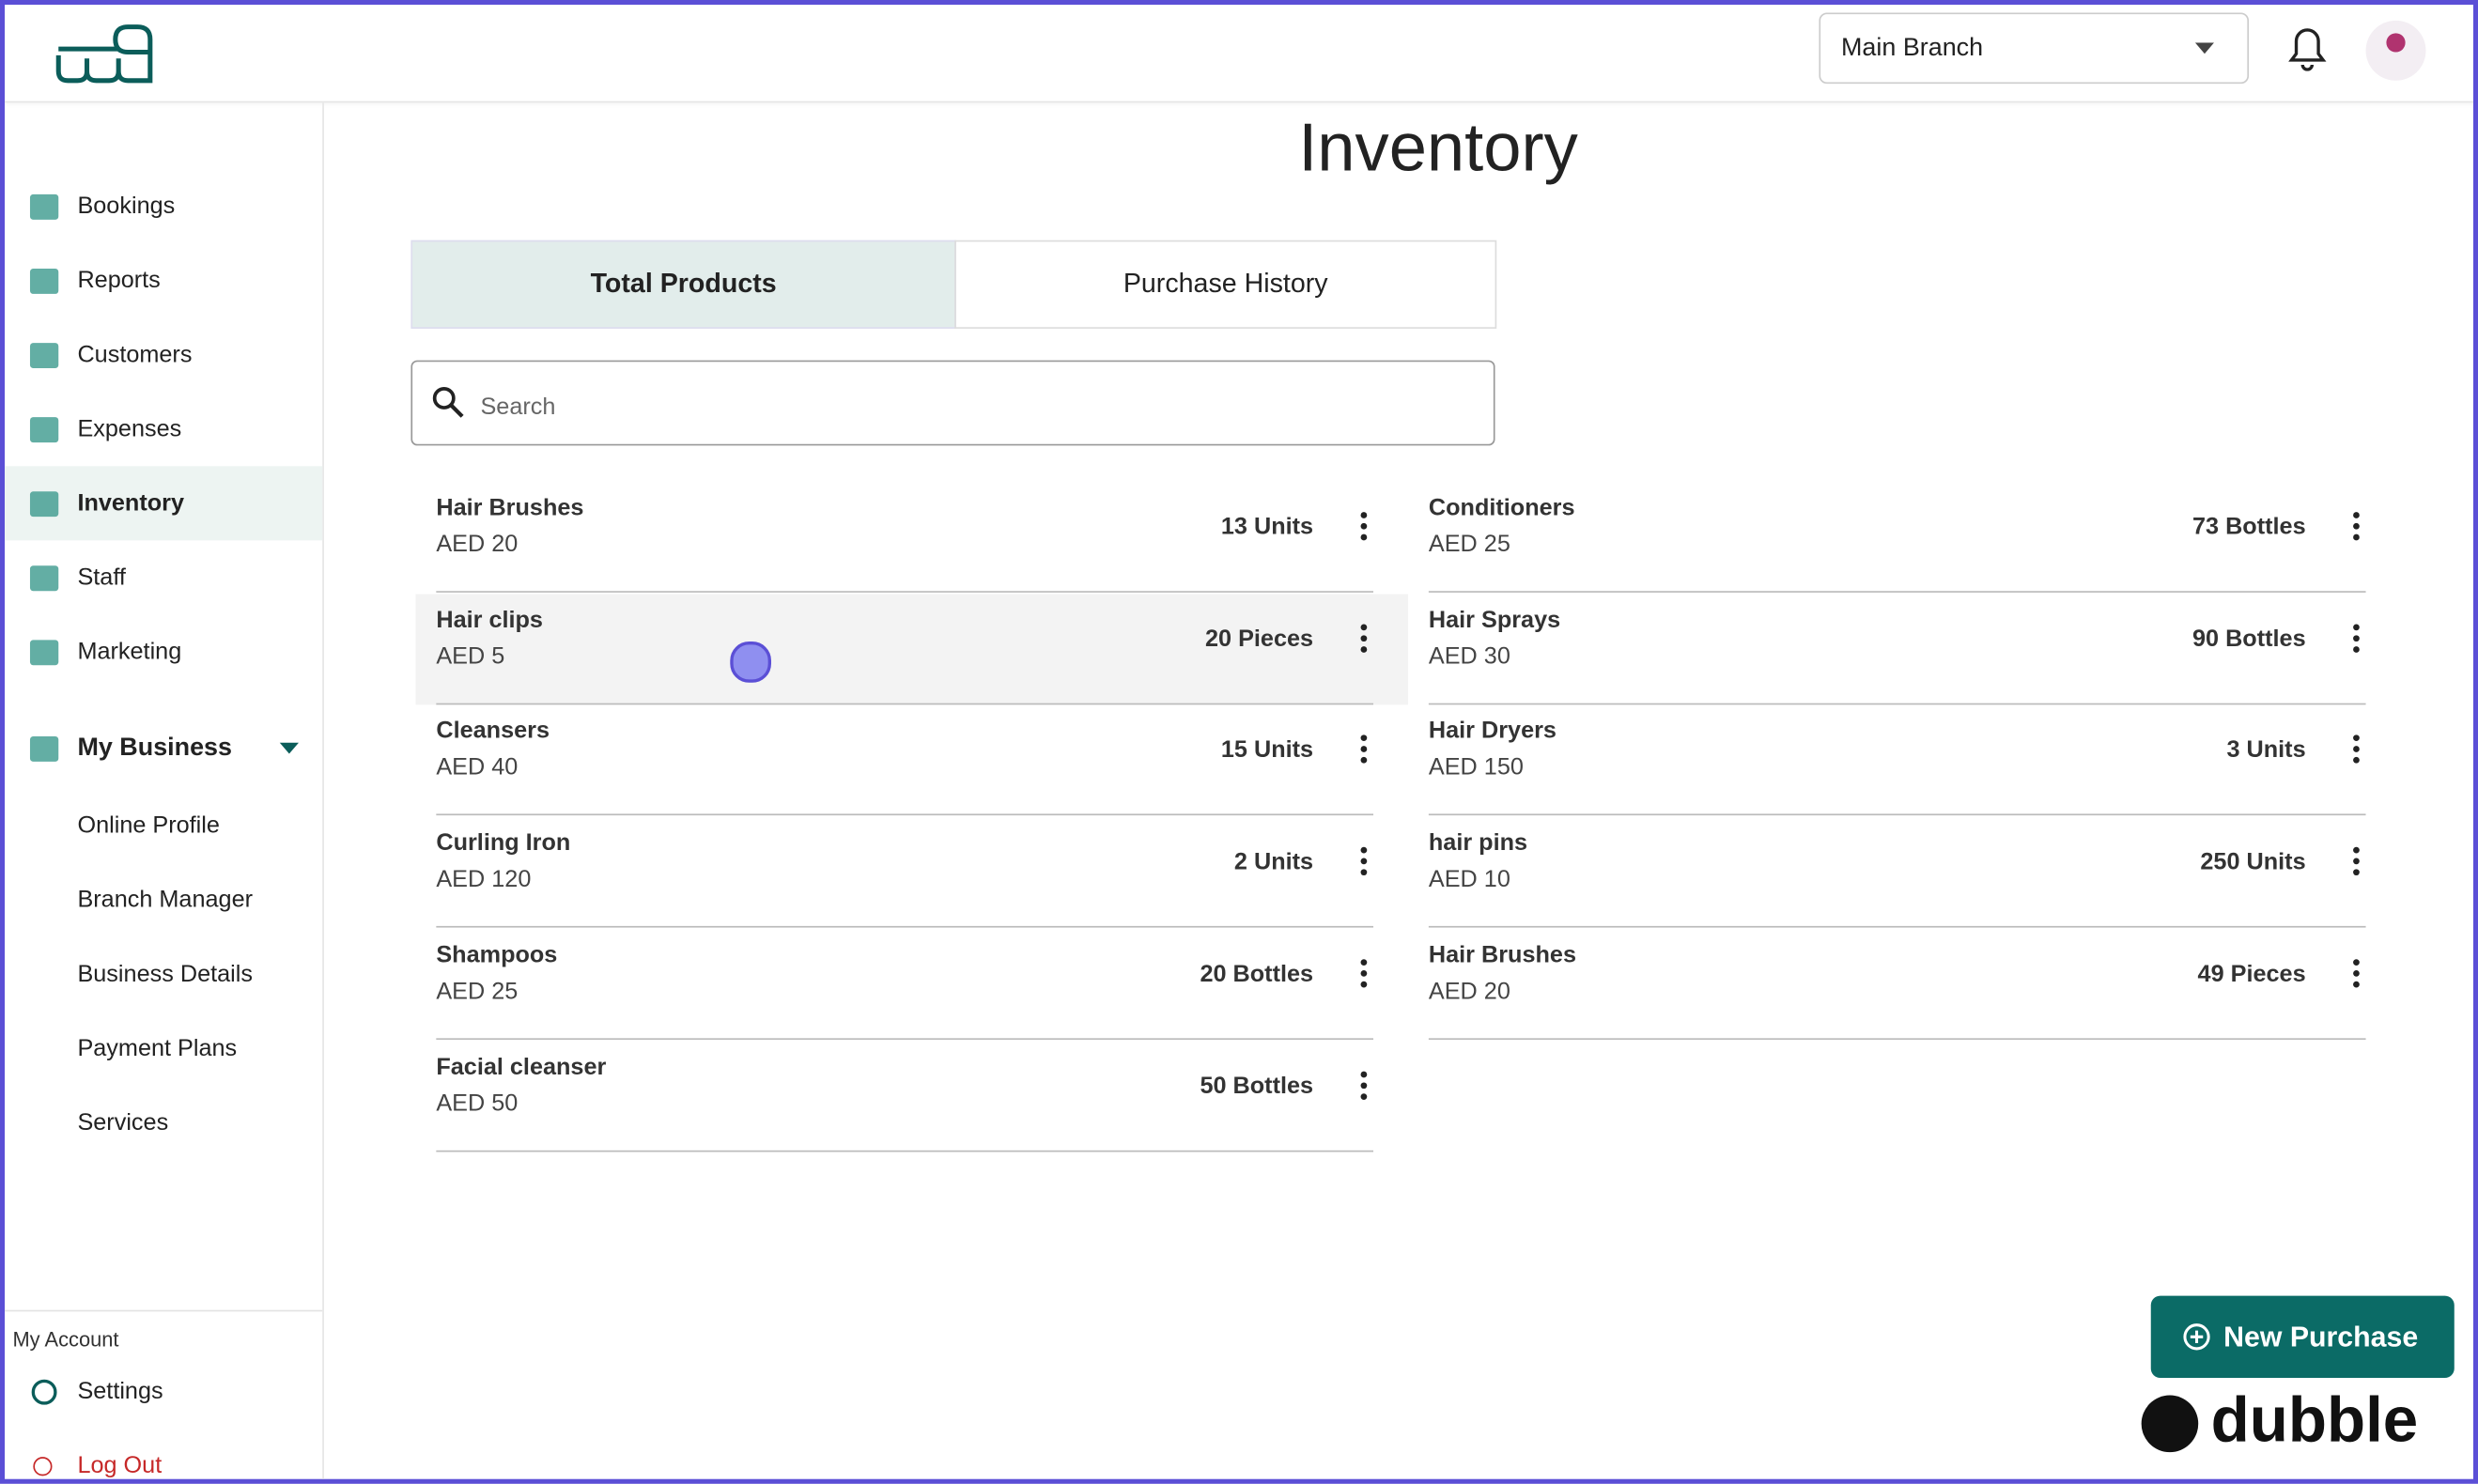  Describe the element at coordinates (163, 206) in the screenshot. I see `nav-item: Bookings` at that location.